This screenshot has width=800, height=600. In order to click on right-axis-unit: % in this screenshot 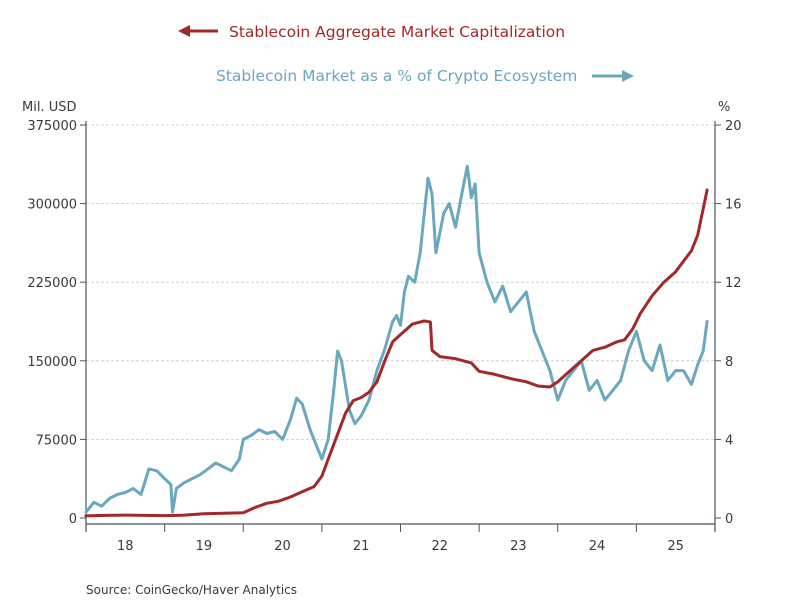, I will do `click(724, 107)`.